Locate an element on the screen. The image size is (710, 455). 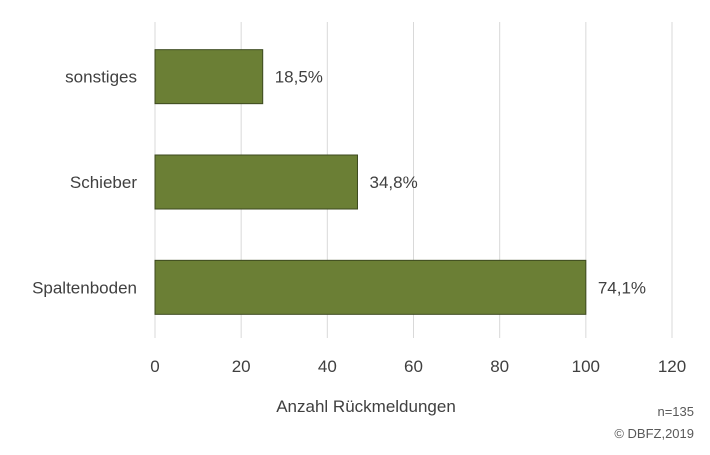
category-labels: sonstiges Schieber Spaltenboden is located at coordinates (84, 183).